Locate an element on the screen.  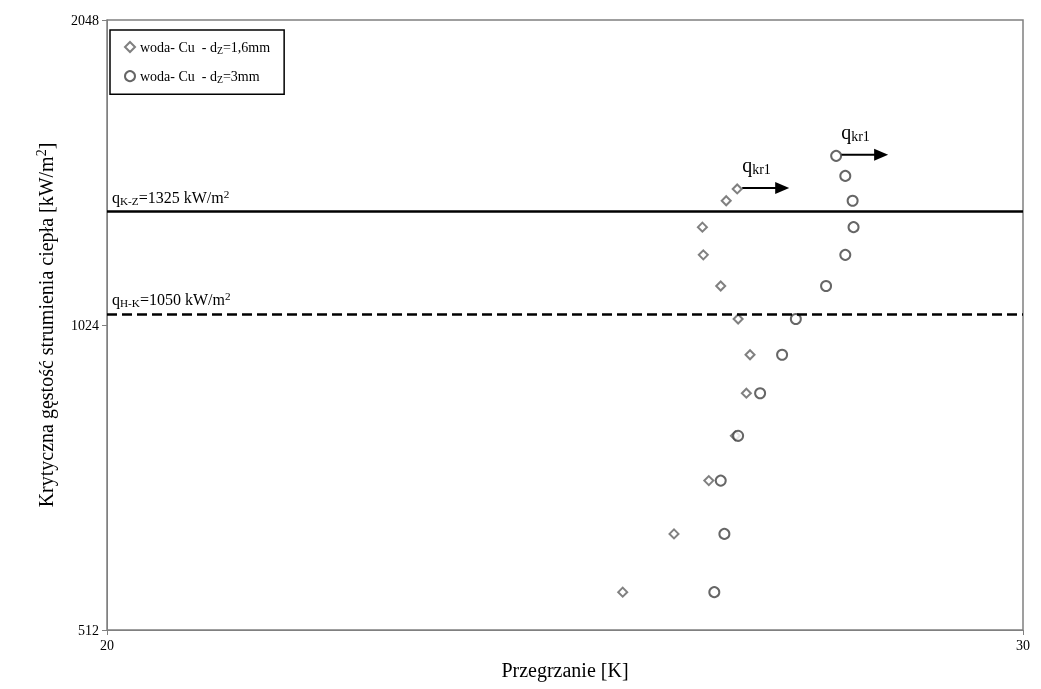
x-tick-label: 20 is located at coordinates (107, 645).